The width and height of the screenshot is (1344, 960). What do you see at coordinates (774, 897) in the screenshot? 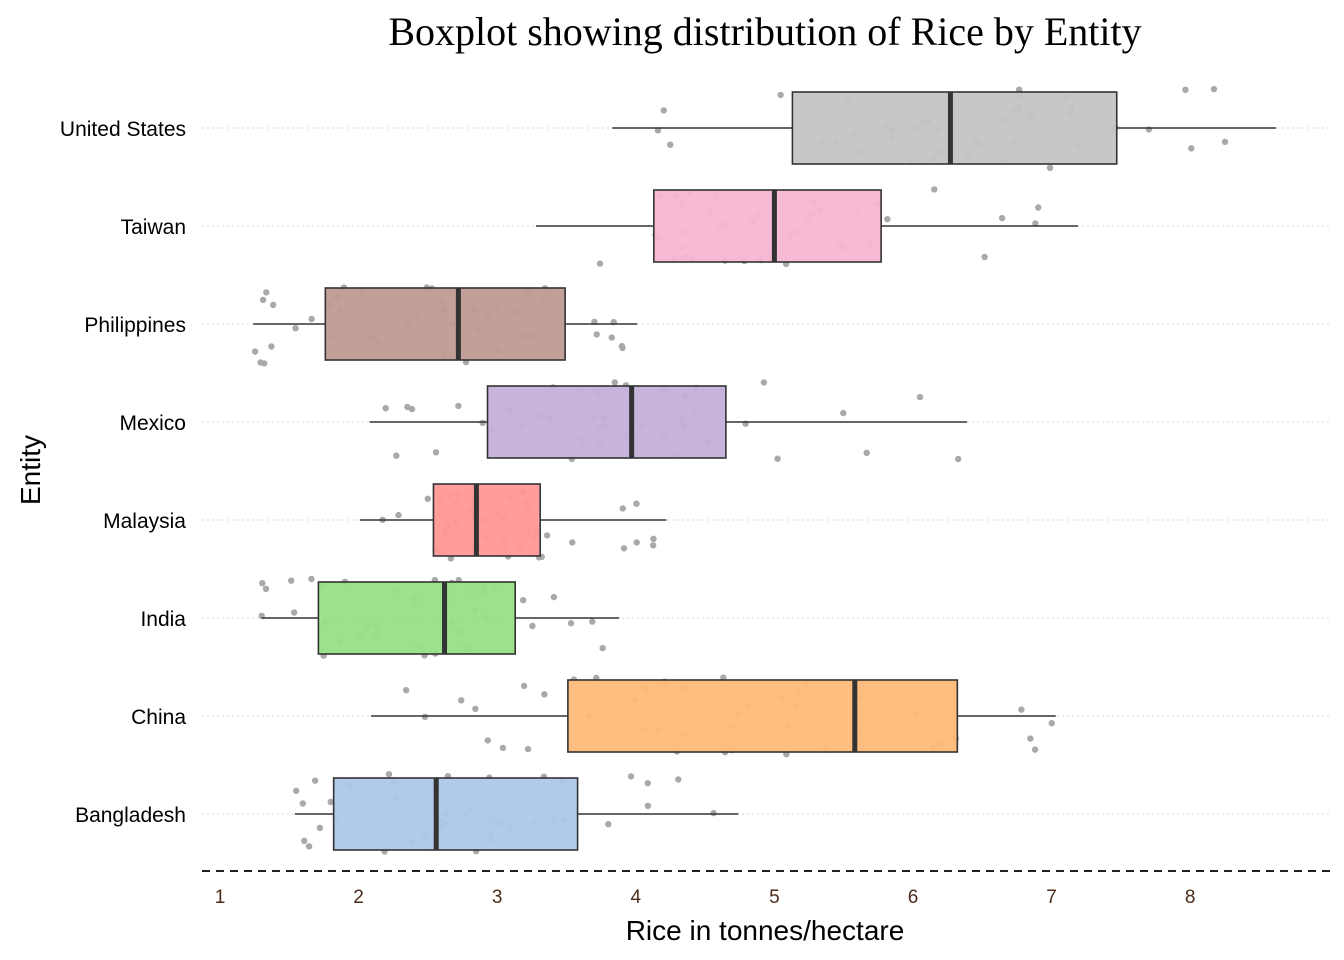
I see `x-tick-label: 5` at bounding box center [774, 897].